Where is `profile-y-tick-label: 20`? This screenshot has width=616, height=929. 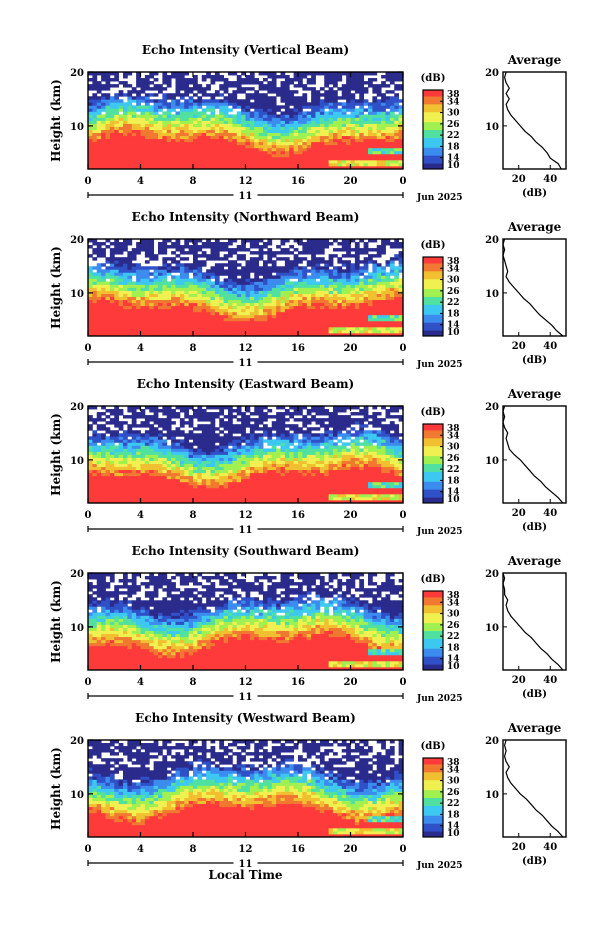 profile-y-tick-label: 20 is located at coordinates (492, 240).